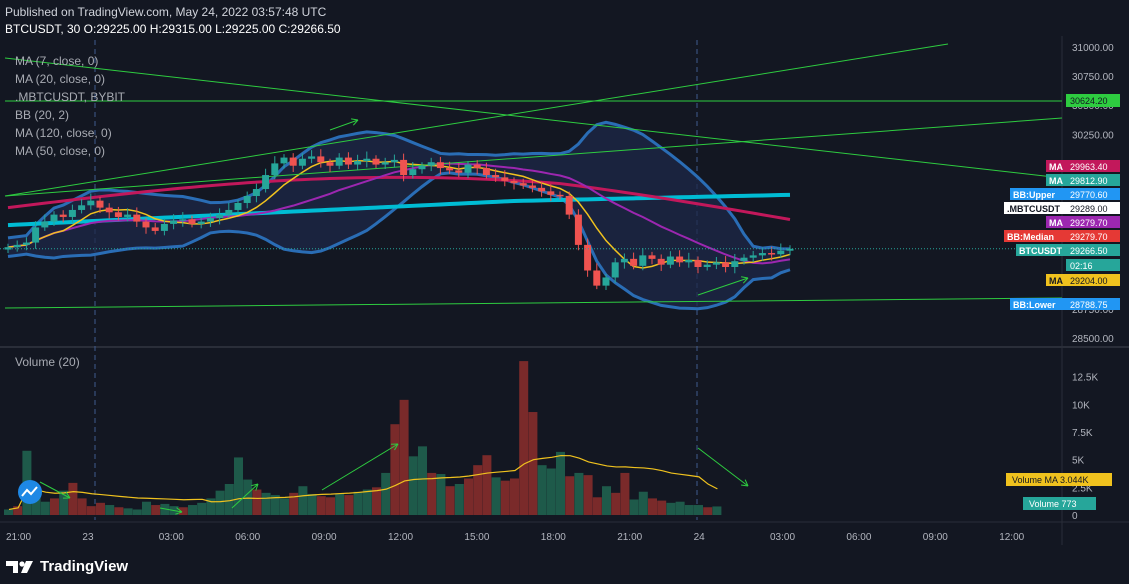  What do you see at coordinates (533, 157) in the screenshot?
I see `trendline-ascending-lower` at bounding box center [533, 157].